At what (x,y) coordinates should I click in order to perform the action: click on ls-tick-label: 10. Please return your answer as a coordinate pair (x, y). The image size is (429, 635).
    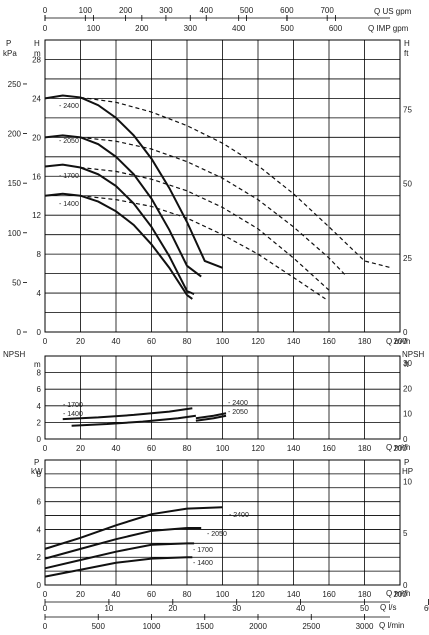
    Looking at the image, I should click on (108, 608).